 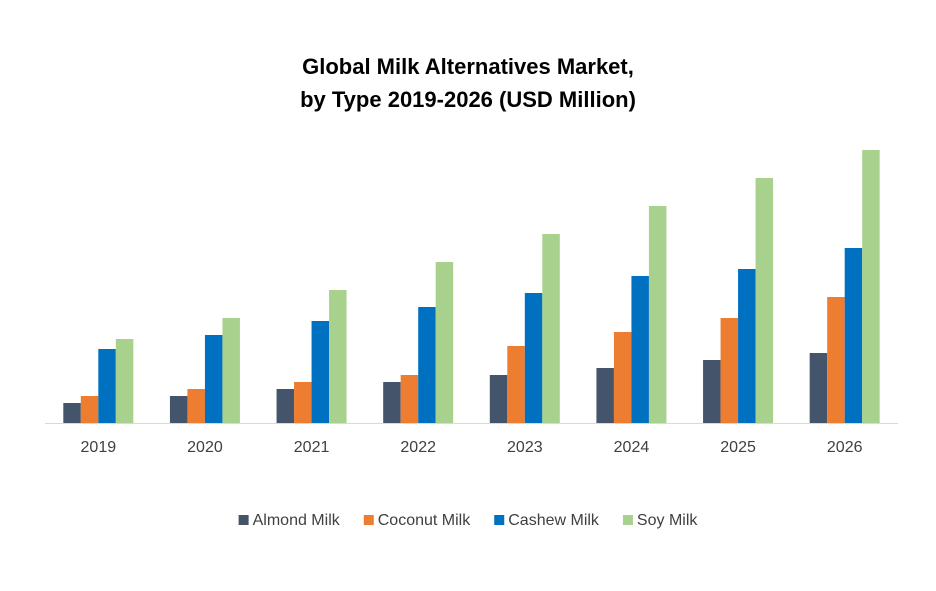 What do you see at coordinates (845, 447) in the screenshot?
I see `x-tick-label: 2026` at bounding box center [845, 447].